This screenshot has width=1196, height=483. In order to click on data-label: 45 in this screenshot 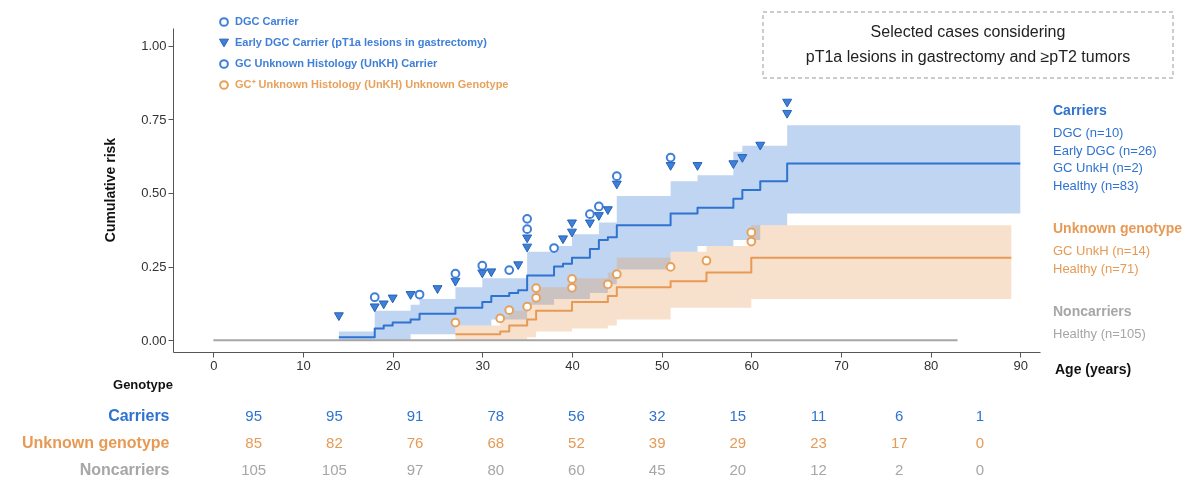, I will do `click(657, 469)`.